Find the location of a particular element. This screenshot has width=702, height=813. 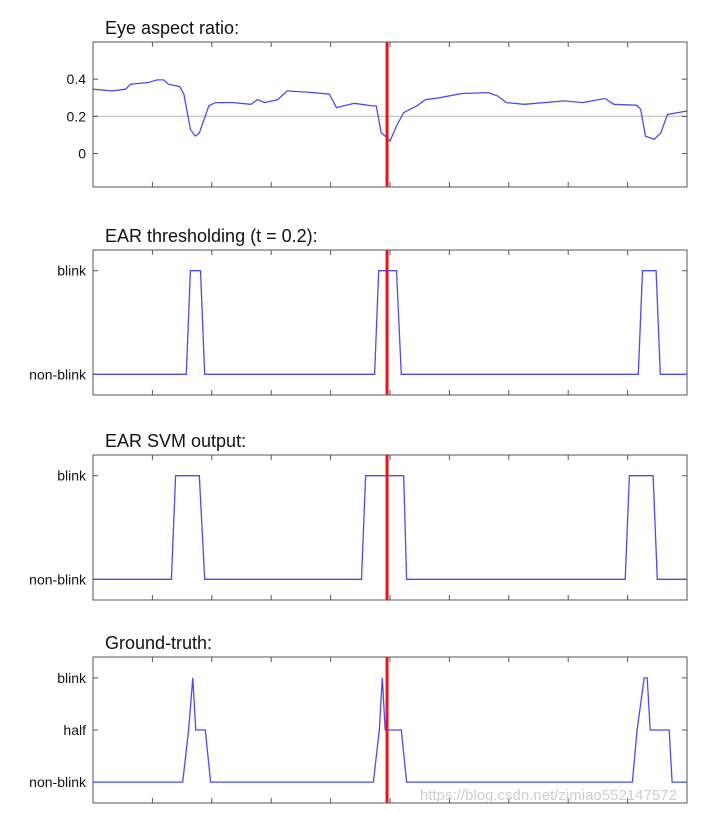

series-line-svm is located at coordinates (390, 527).